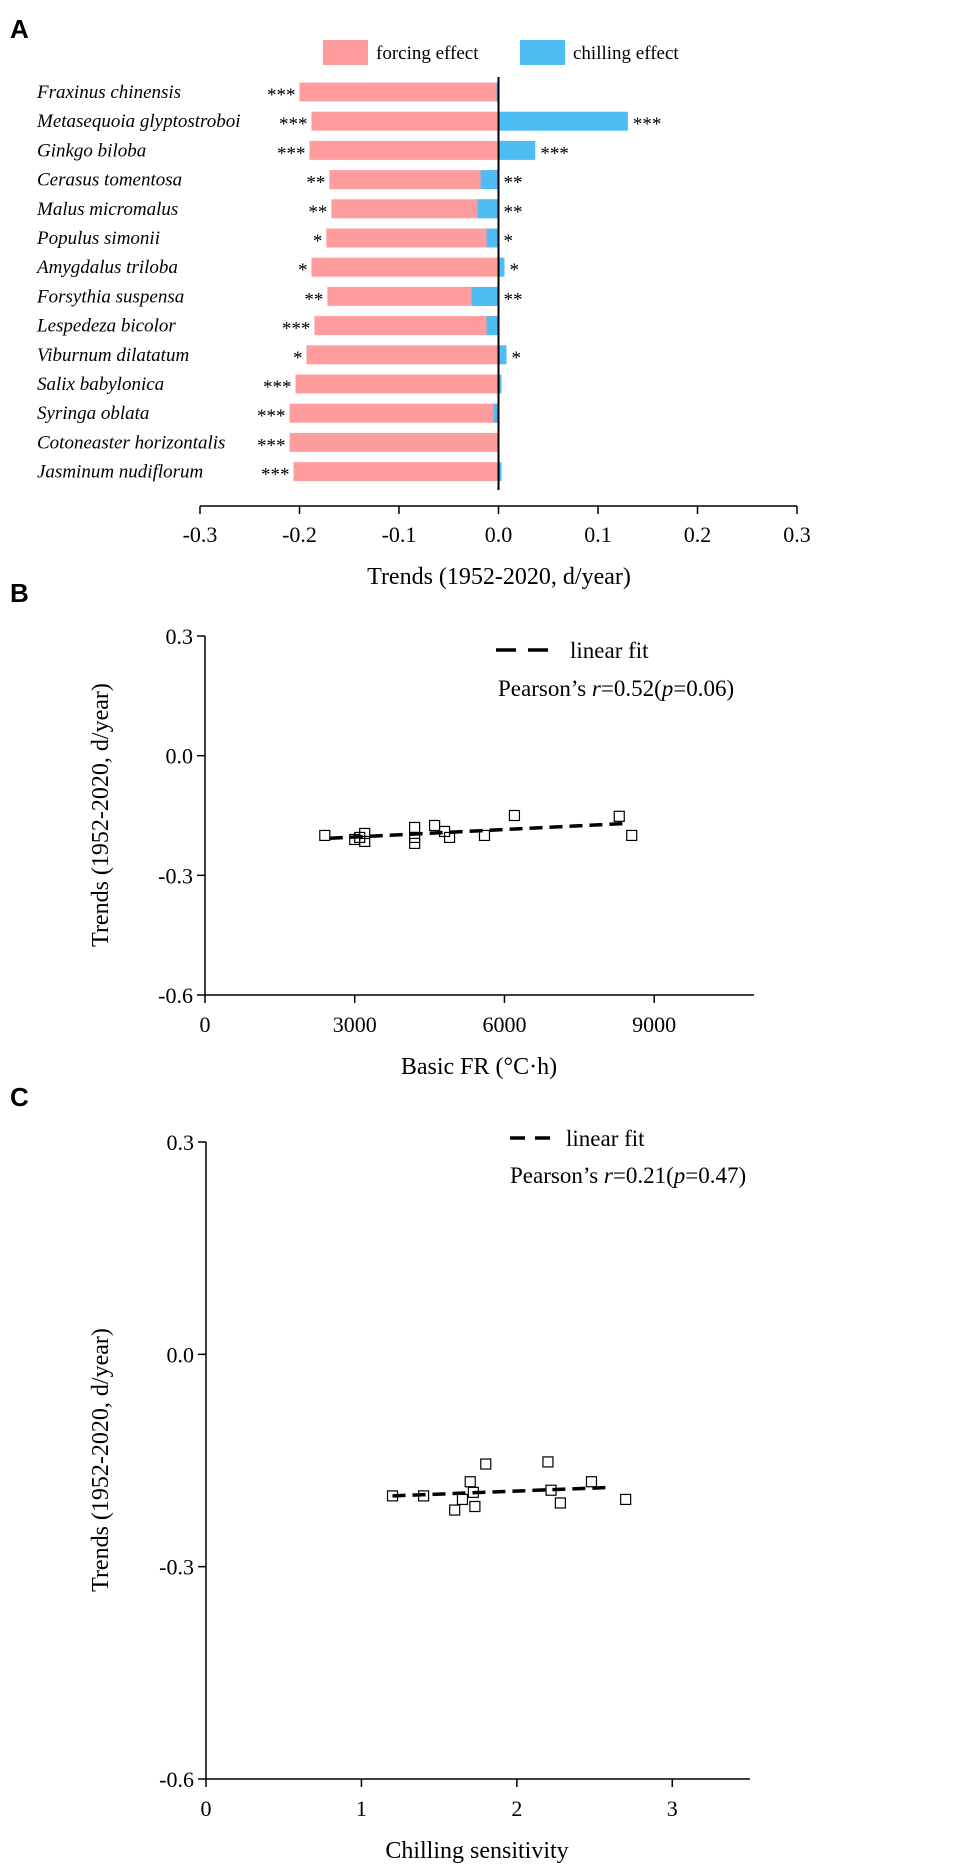 The image size is (975, 1871). I want to click on x-tick-label: 0.3, so click(797, 534).